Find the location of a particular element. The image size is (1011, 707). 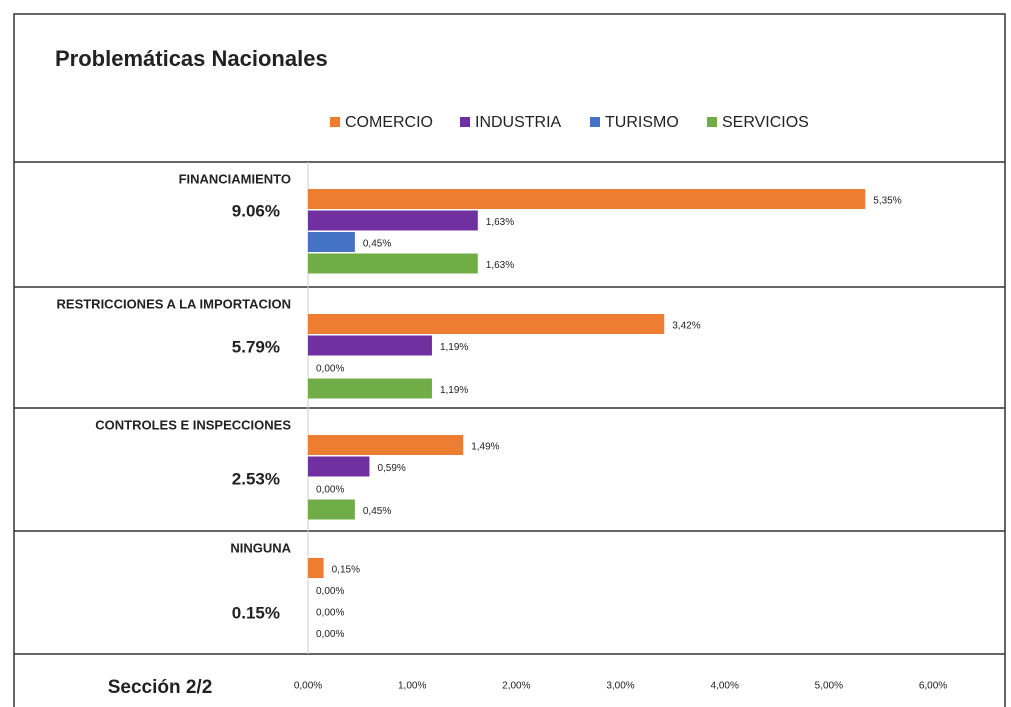

x-tick-label: 3,00% is located at coordinates (620, 686).